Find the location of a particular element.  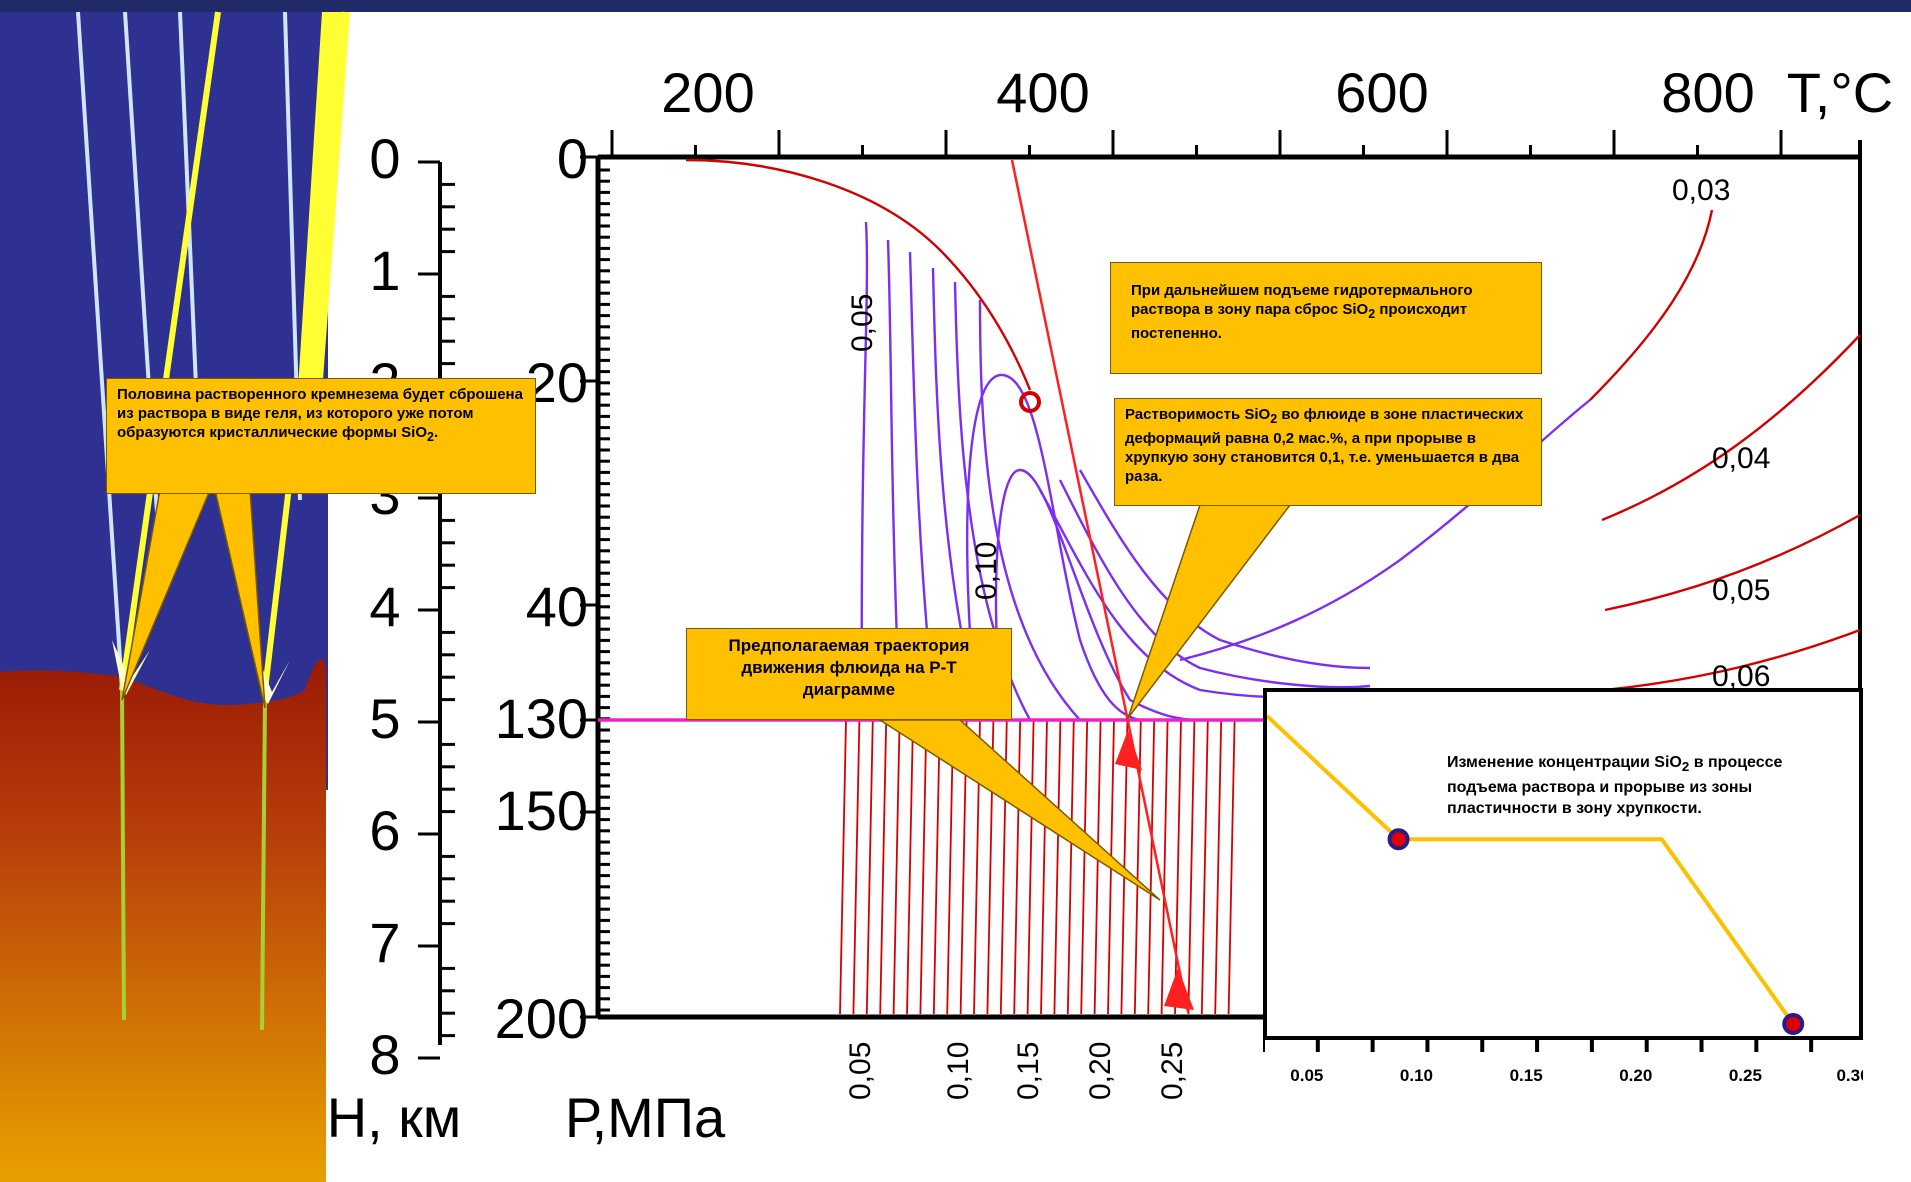

bottom-tick-015: 0,15 is located at coordinates (1028, 1071).